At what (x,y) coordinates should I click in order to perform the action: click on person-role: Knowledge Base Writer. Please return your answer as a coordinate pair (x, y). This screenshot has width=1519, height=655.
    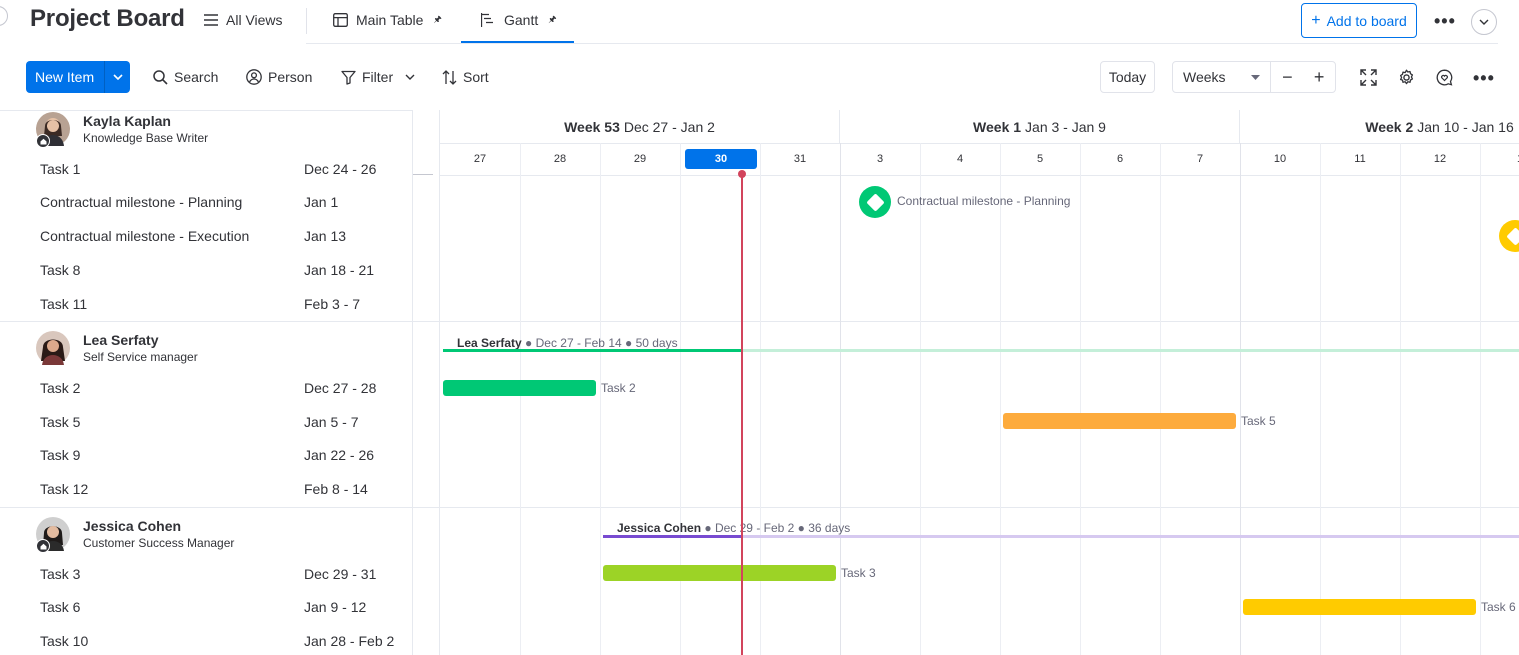
    Looking at the image, I should click on (146, 137).